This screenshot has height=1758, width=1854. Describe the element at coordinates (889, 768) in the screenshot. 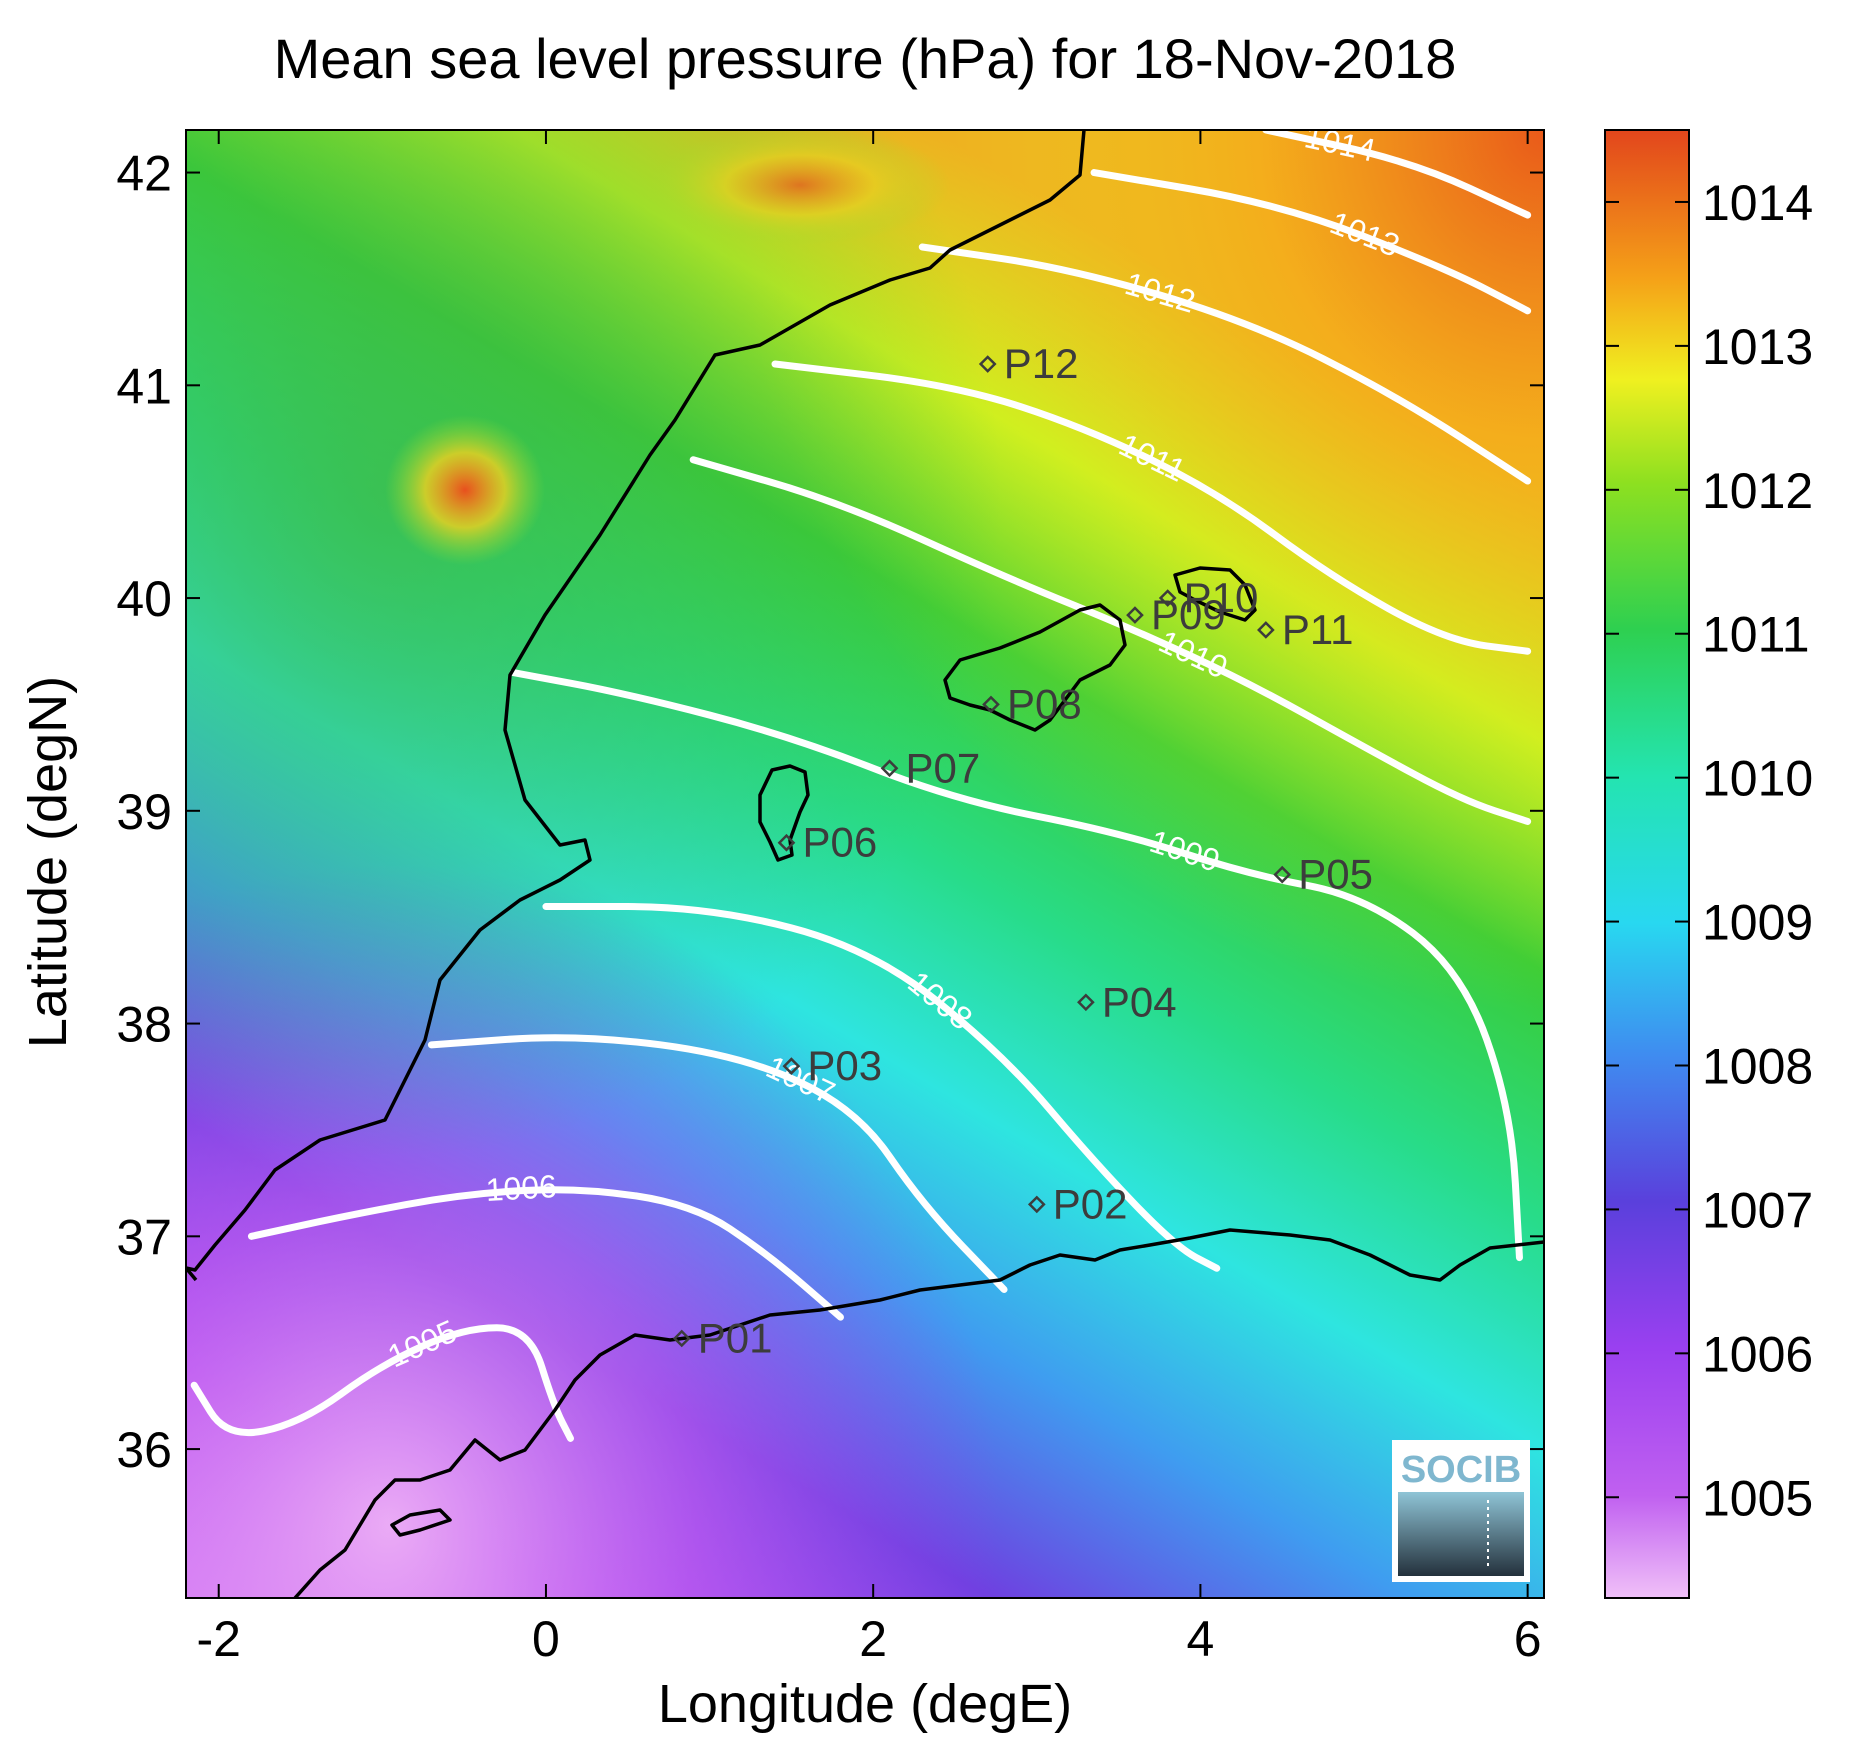

I see `station-marker-P07` at that location.